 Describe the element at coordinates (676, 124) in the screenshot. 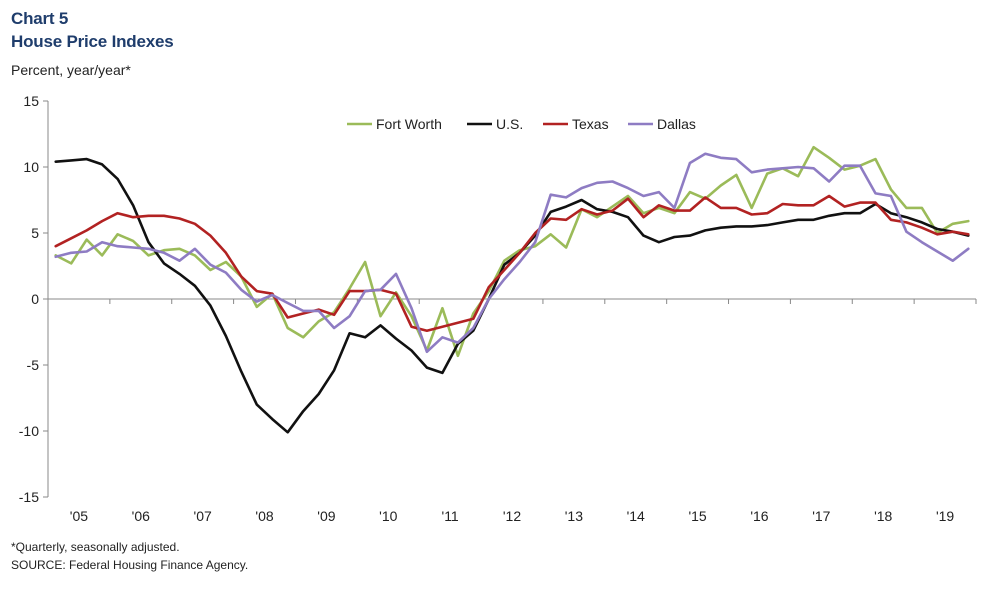

I see `legend-label: Dallas` at that location.